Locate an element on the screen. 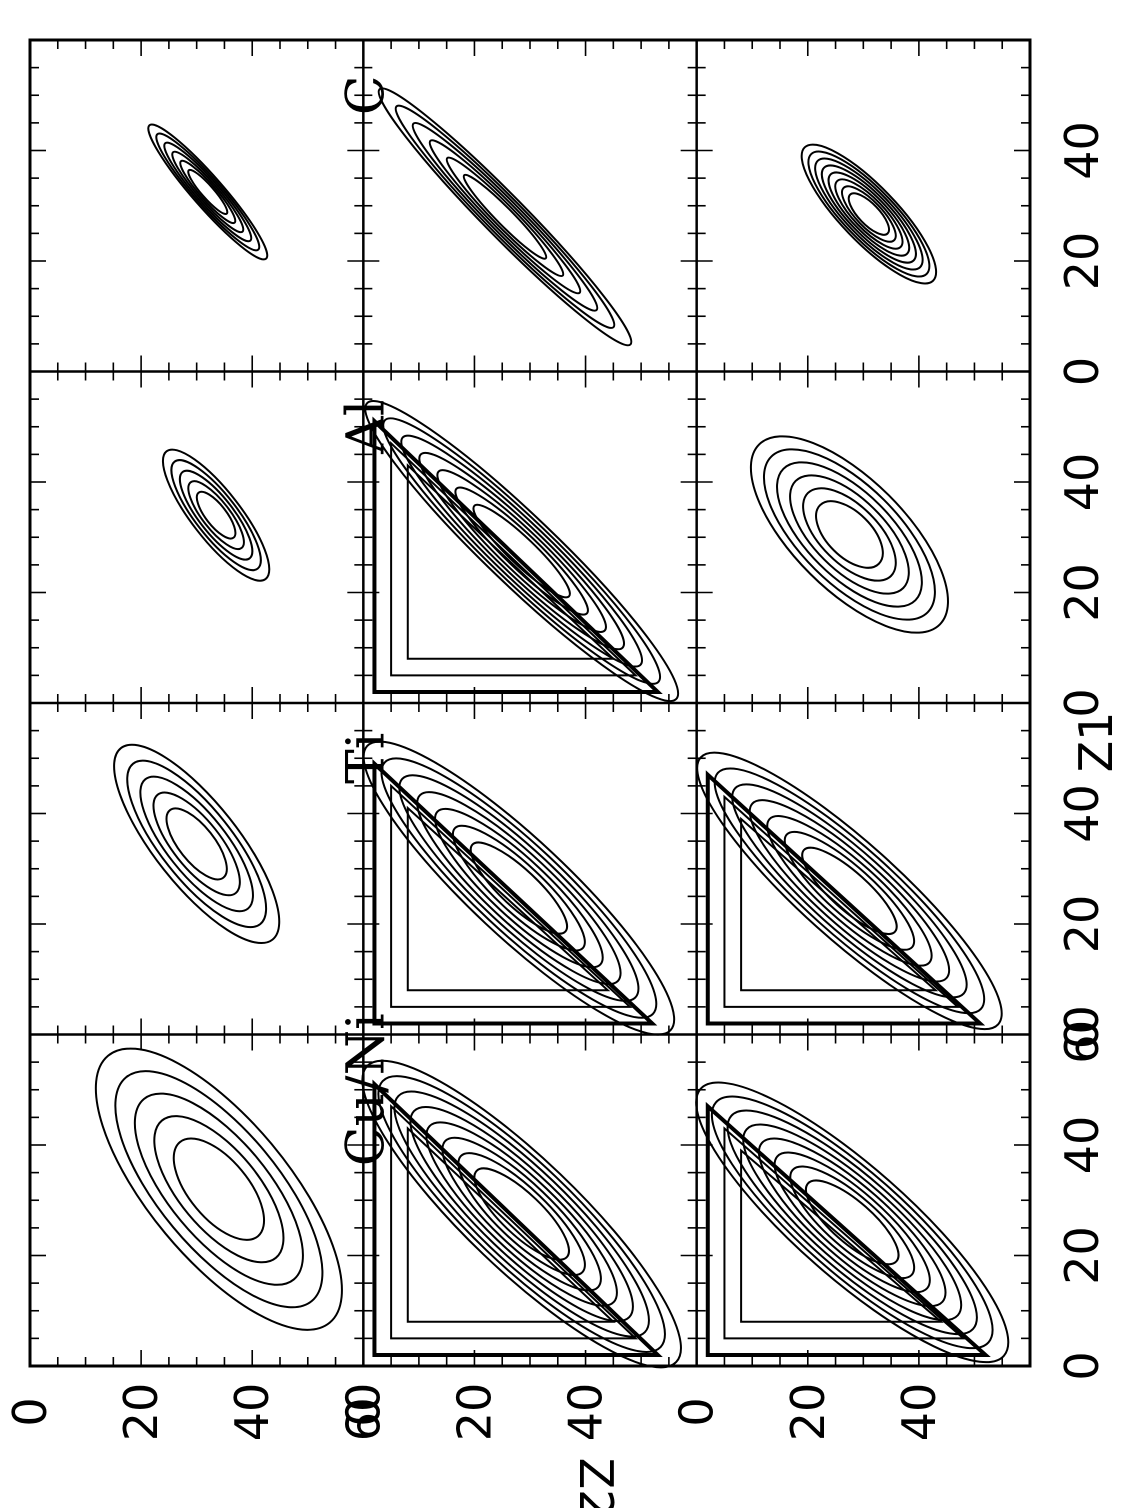 Image resolution: width=1140 pixels, height=1508 pixels. y-axis-label: Z2 is located at coordinates (596, 1483).